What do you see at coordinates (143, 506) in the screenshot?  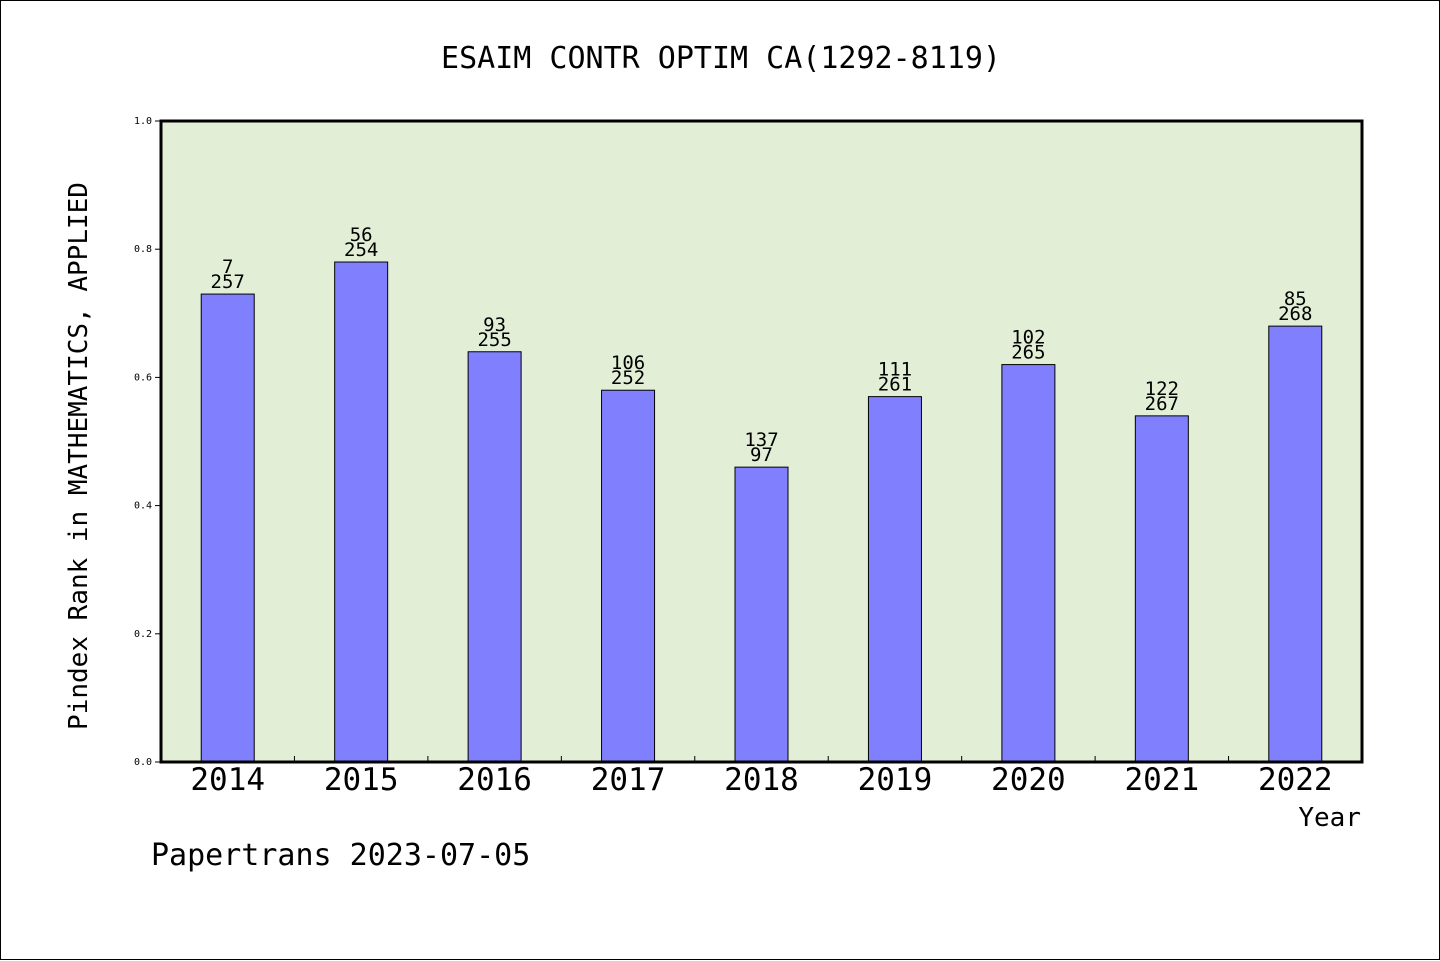 I see `y-tick-label: 0.4` at bounding box center [143, 506].